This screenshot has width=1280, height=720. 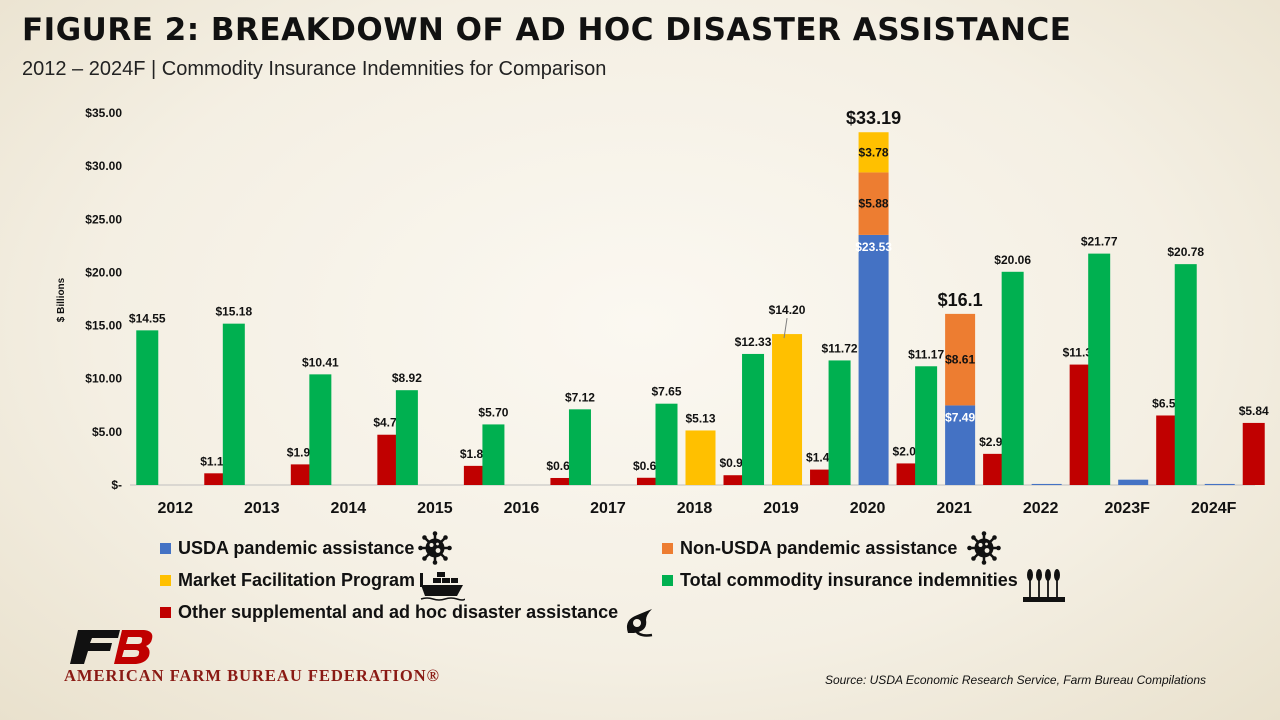 I want to click on y-tick-label: $-, so click(x=116, y=485).